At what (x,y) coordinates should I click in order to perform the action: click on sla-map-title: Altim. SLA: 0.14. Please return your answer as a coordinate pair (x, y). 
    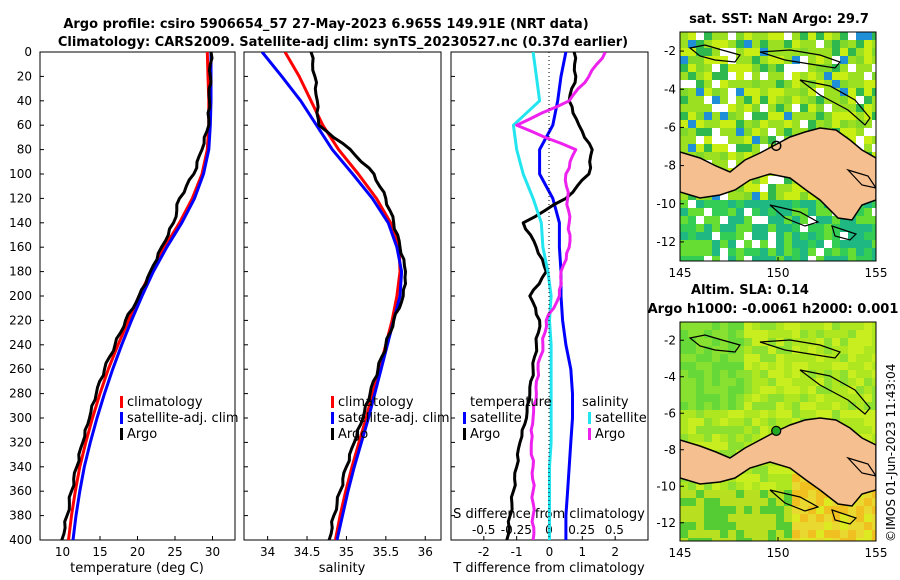
    Looking at the image, I should click on (750, 290).